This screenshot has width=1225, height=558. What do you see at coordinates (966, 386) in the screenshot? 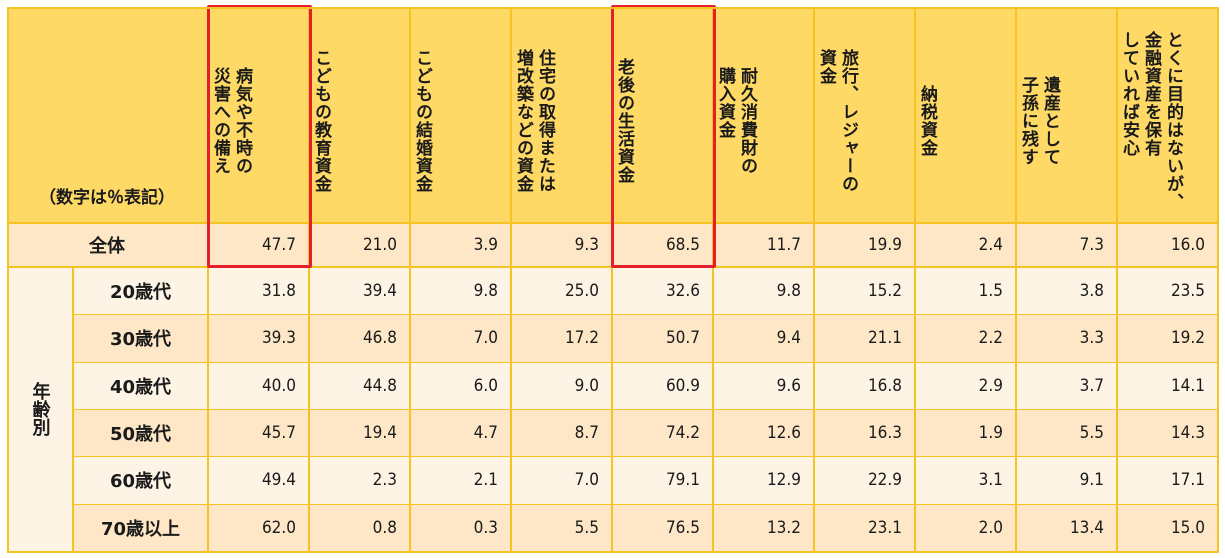
I see `data-cell: 2.9` at bounding box center [966, 386].